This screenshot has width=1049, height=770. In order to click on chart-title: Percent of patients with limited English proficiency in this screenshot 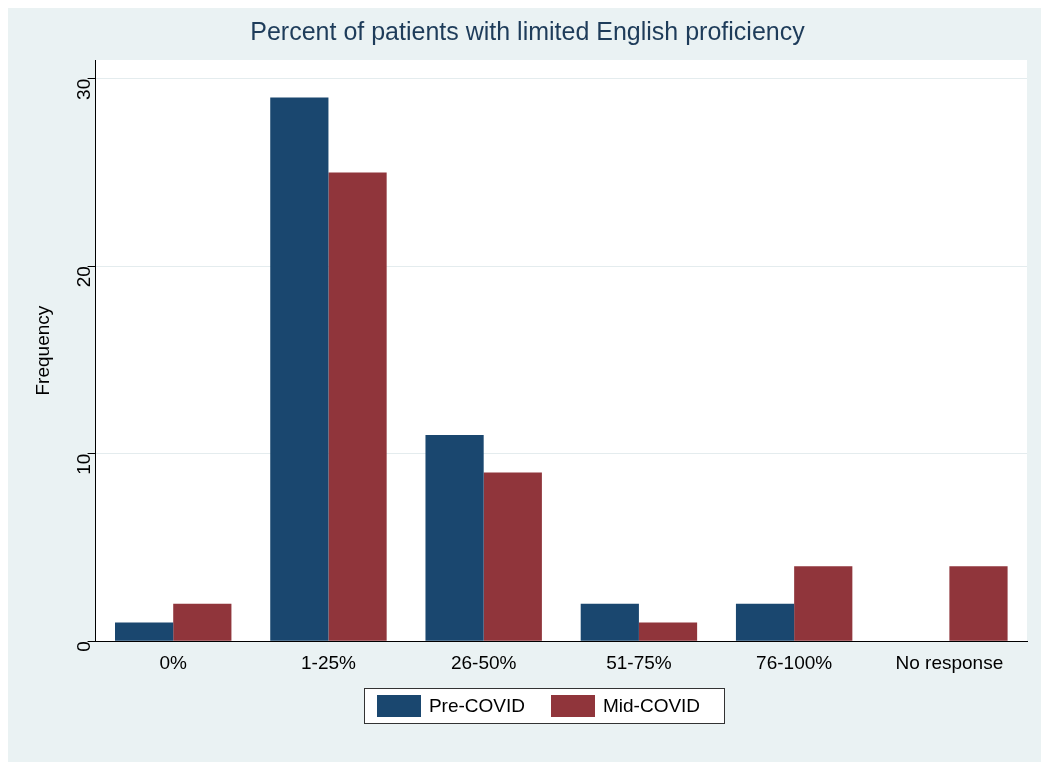, I will do `click(528, 30)`.